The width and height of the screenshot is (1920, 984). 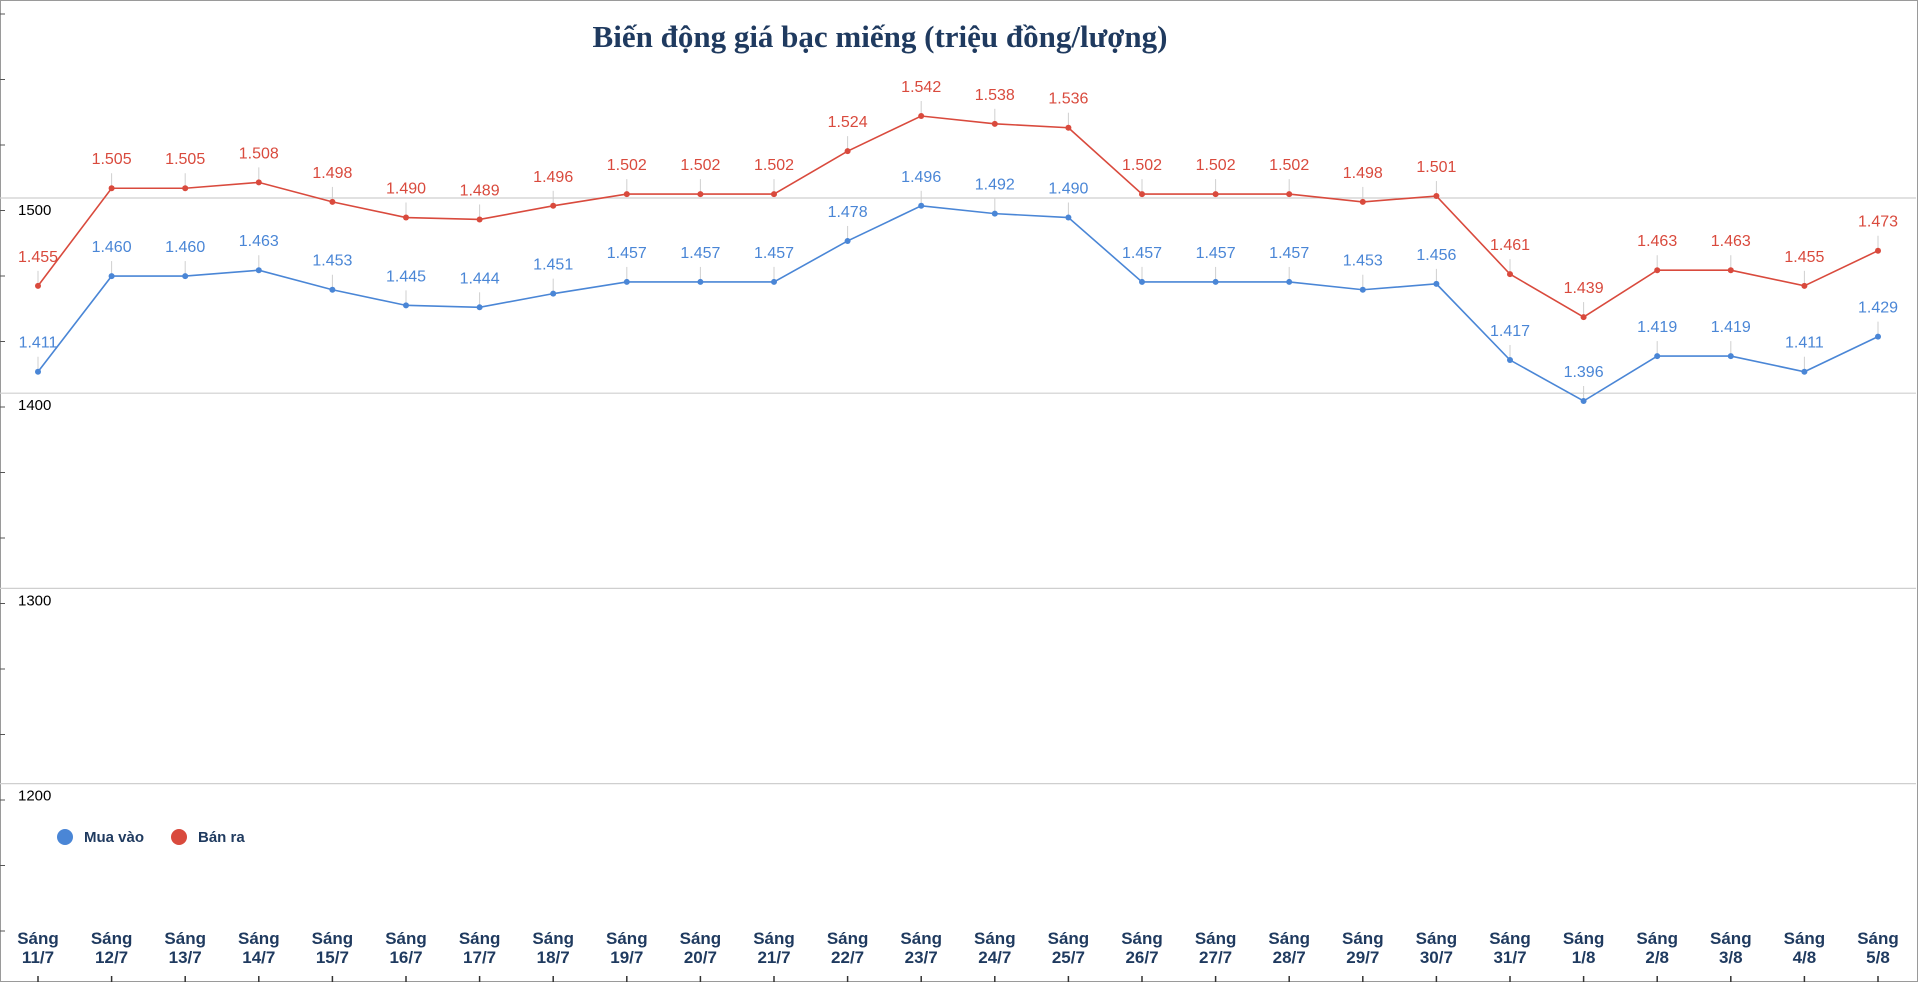 What do you see at coordinates (480, 948) in the screenshot?
I see `x-tick-label: Sáng 17/7` at bounding box center [480, 948].